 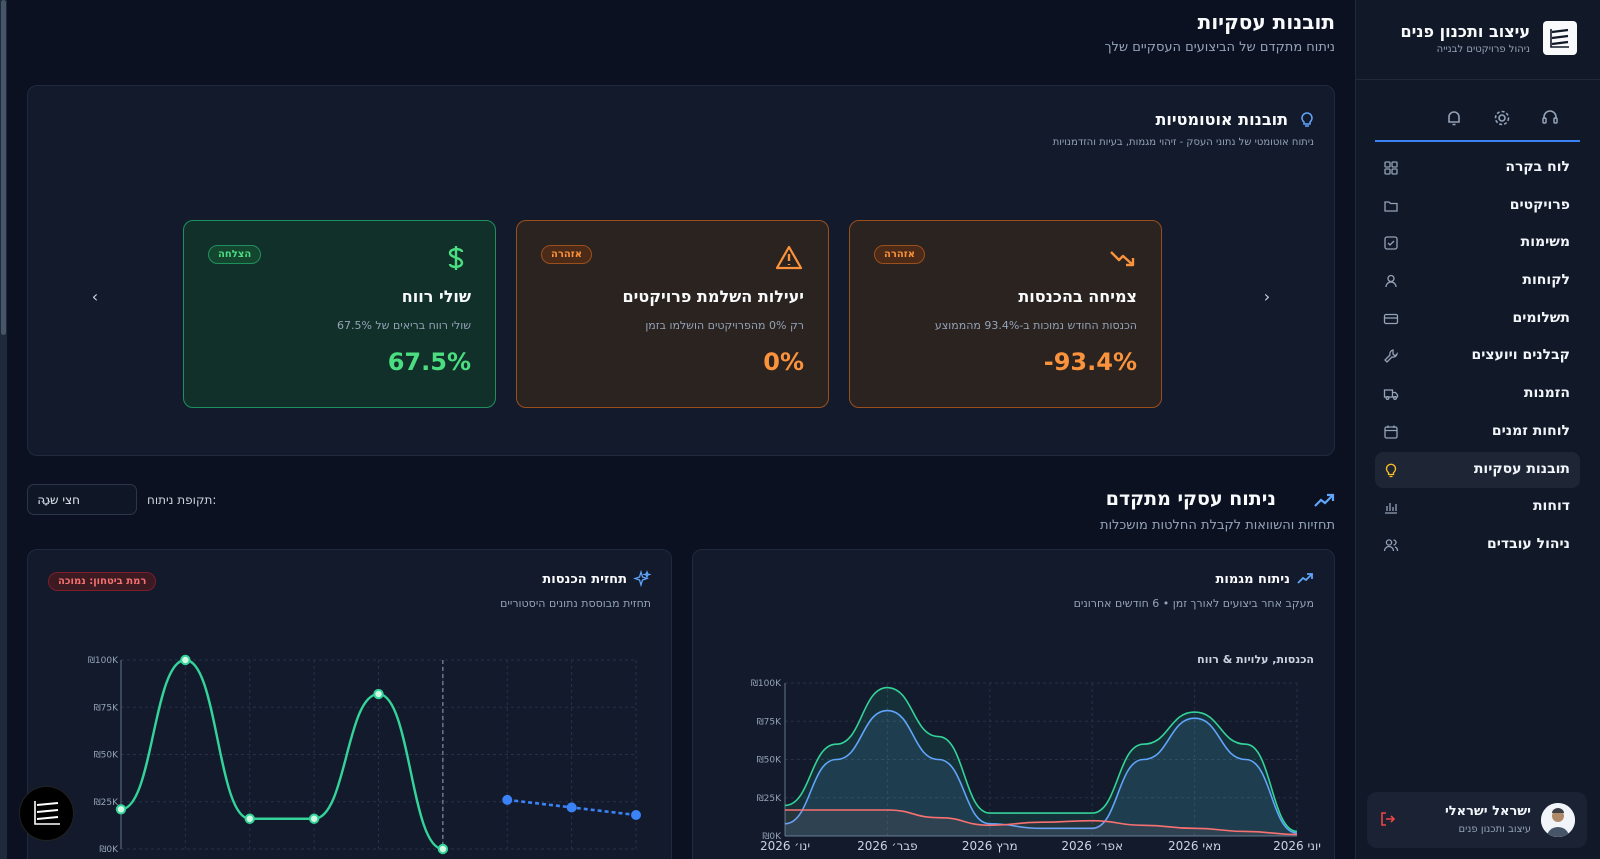 What do you see at coordinates (1477, 507) in the screenshot?
I see `sidebar-item-9: דוחות` at bounding box center [1477, 507].